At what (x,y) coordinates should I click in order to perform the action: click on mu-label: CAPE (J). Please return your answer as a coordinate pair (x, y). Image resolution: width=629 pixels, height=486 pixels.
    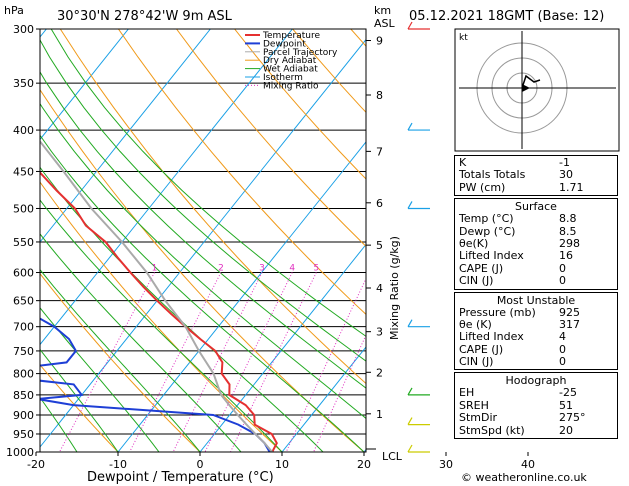
    Looking at the image, I should click on (481, 349).